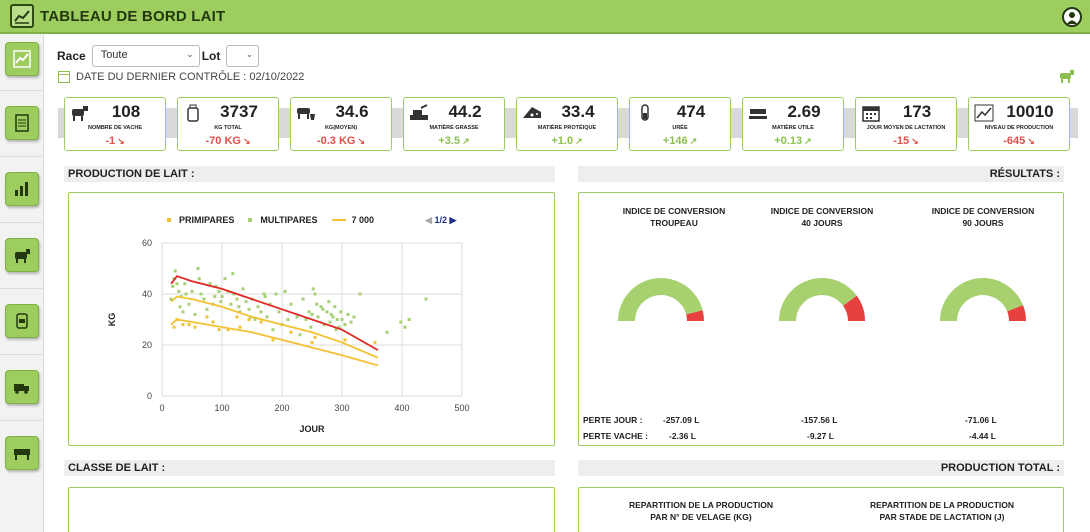 The width and height of the screenshot is (1090, 532). What do you see at coordinates (22, 16) in the screenshot?
I see `dashboard-logo-icon` at bounding box center [22, 16].